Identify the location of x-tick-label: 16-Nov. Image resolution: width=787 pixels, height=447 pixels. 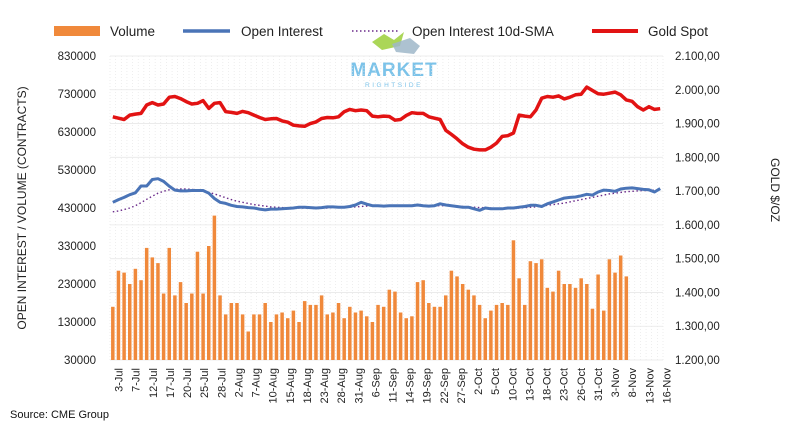
(667, 386).